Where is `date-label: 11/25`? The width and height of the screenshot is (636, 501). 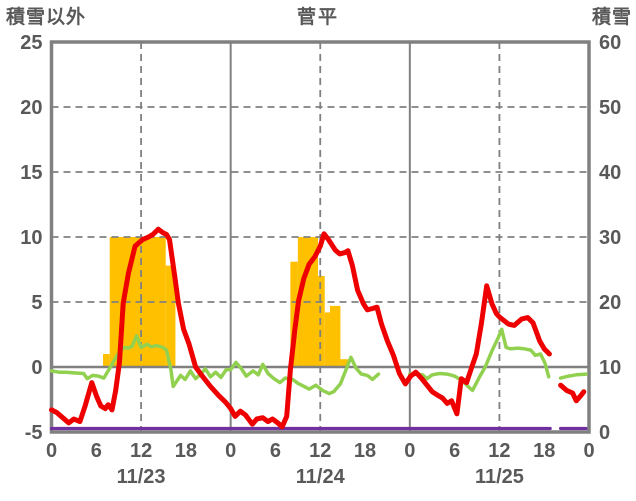
date-label: 11/25 is located at coordinates (499, 477).